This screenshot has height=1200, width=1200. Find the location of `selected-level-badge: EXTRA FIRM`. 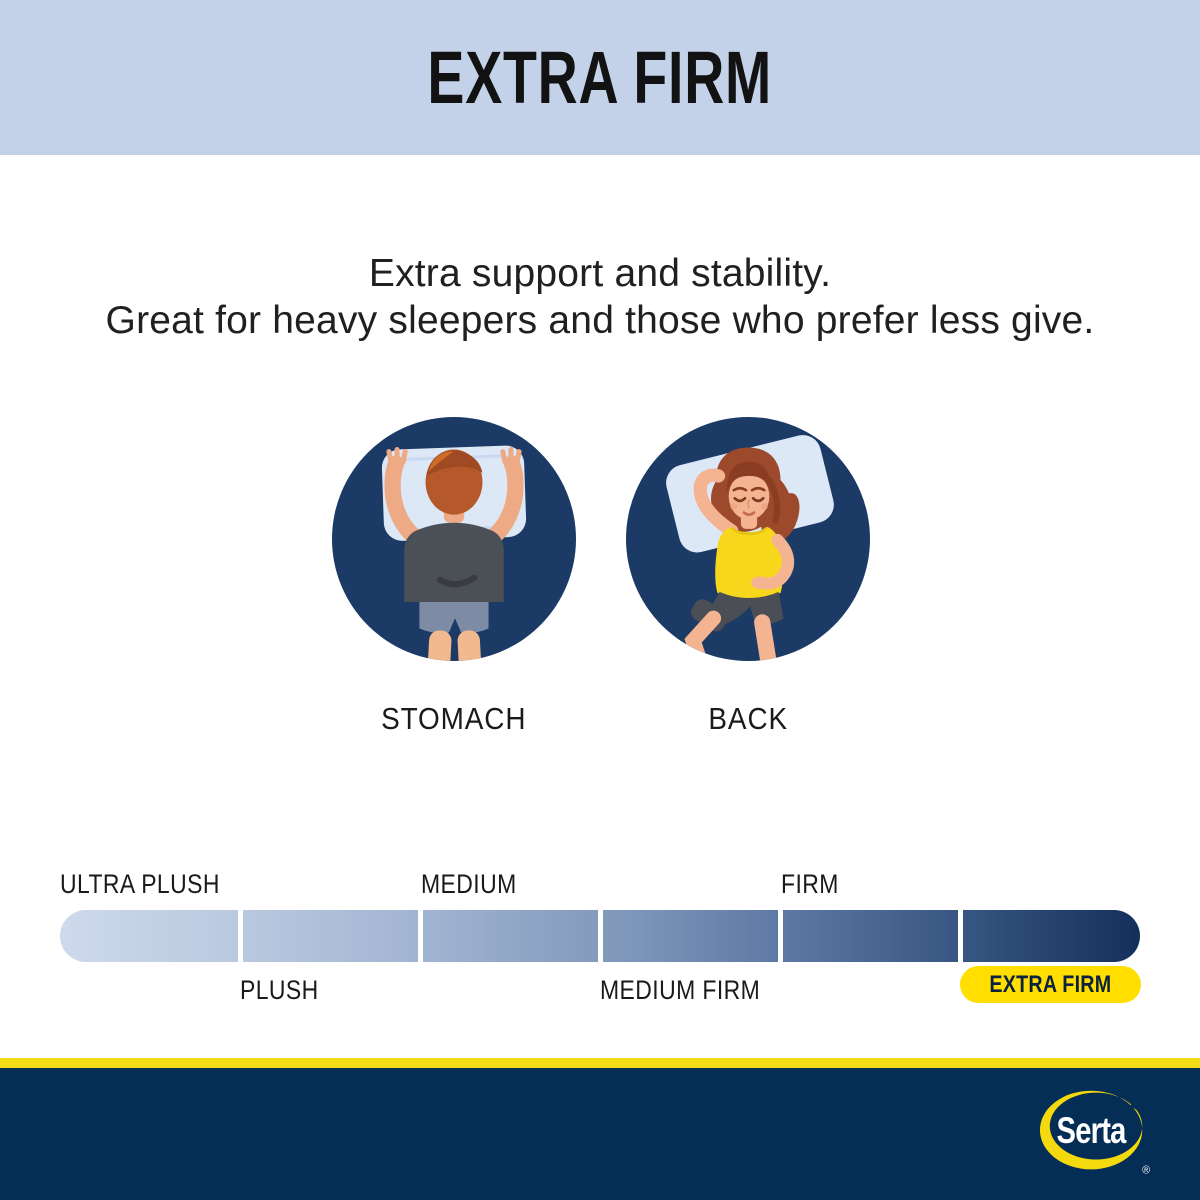

selected-level-badge: EXTRA FIRM is located at coordinates (1050, 984).